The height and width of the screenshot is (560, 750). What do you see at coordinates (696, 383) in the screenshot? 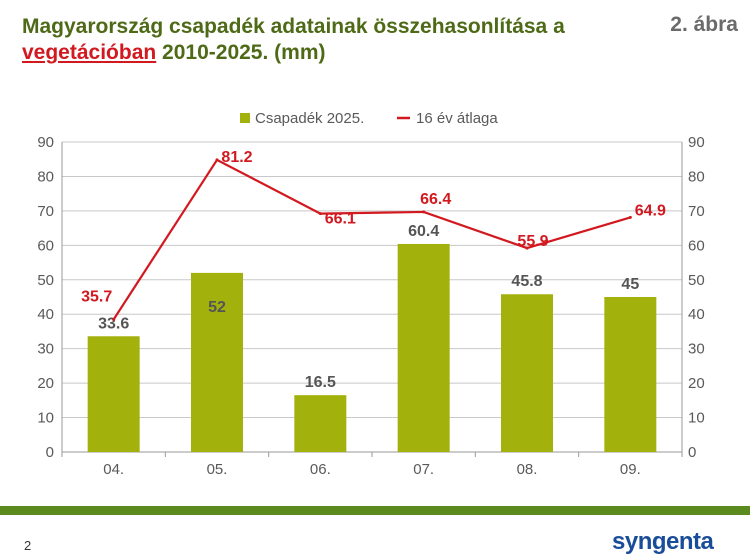
I see `y-tick-label-right: 20` at bounding box center [696, 383].